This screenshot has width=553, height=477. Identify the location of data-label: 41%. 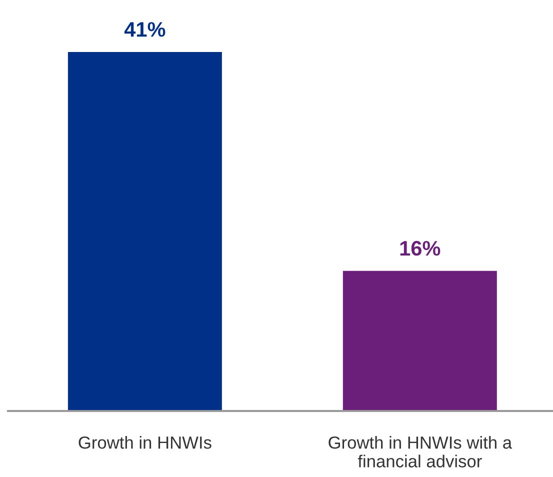
(145, 29).